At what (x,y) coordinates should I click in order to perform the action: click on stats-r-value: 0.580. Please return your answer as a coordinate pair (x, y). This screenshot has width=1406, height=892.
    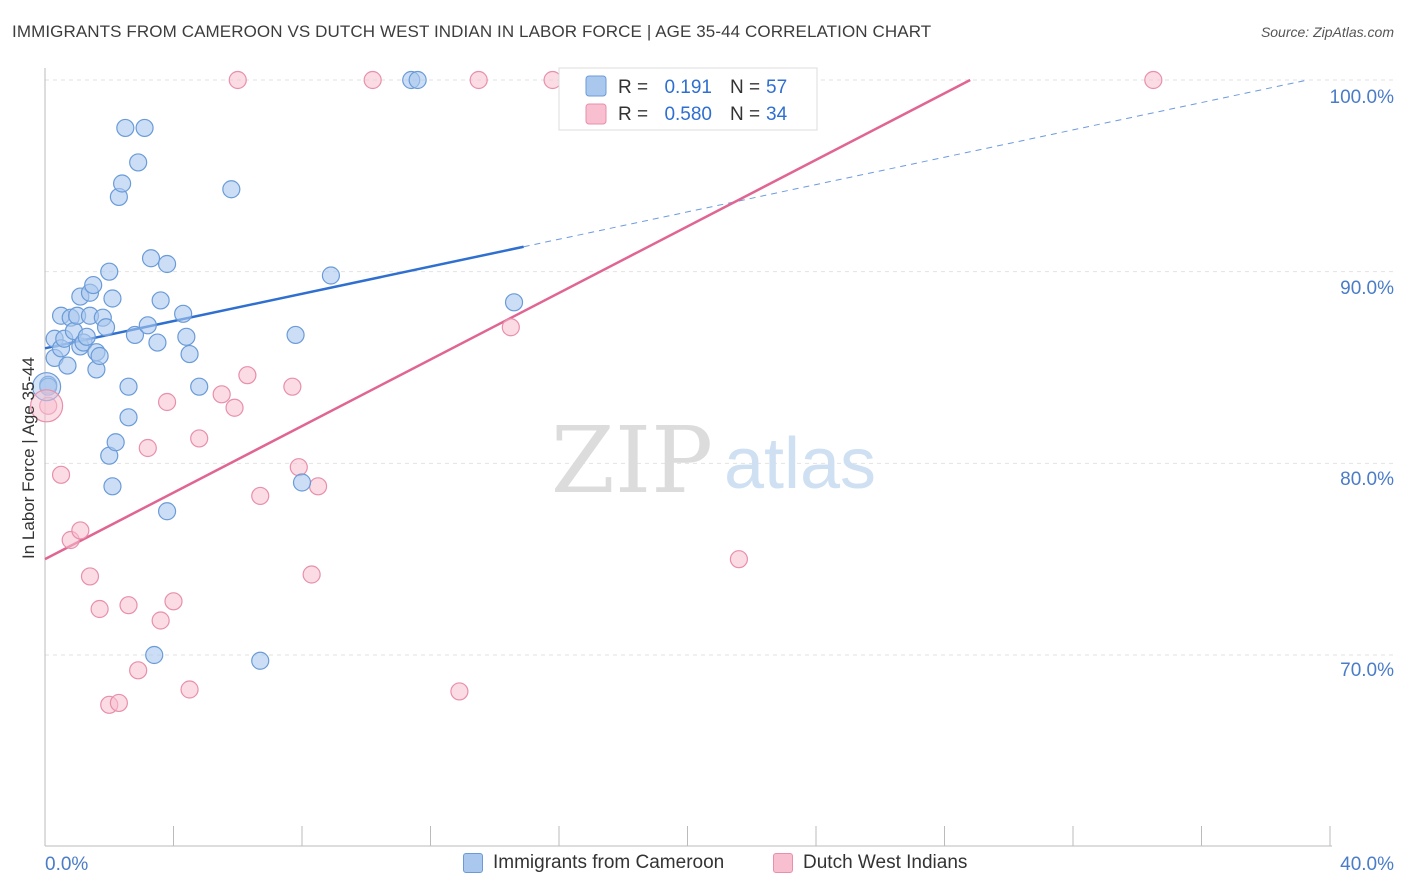
    Looking at the image, I should click on (688, 114).